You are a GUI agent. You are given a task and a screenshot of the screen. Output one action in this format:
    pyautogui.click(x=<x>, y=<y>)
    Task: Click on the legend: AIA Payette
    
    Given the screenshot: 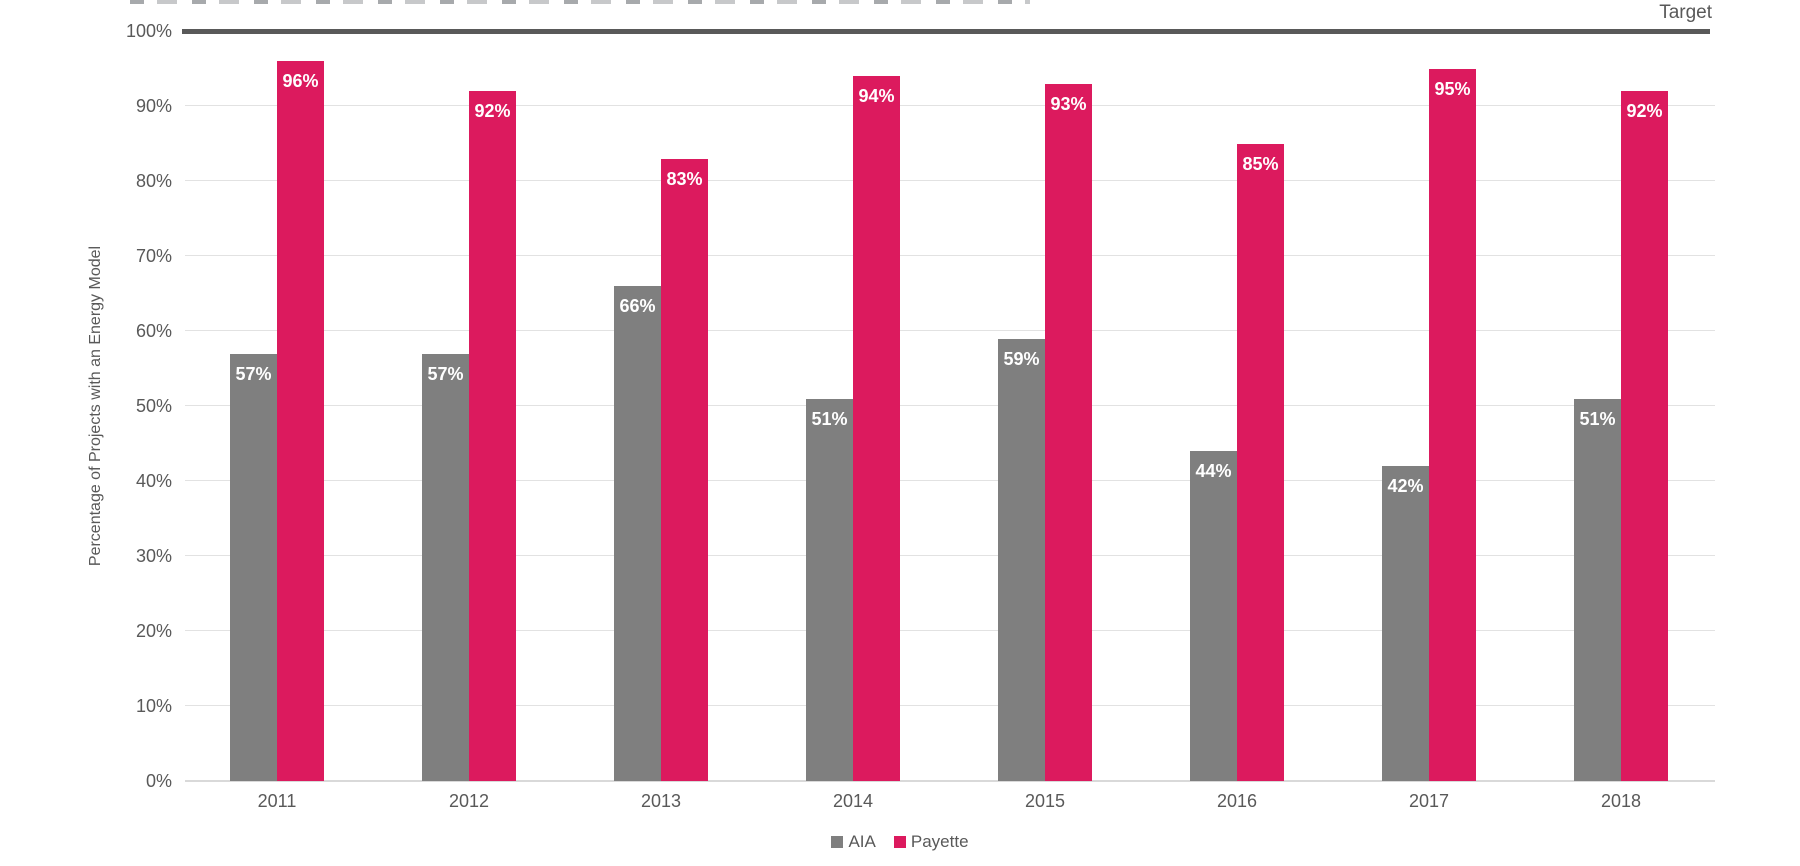 What is the action you would take?
    pyautogui.click(x=900, y=842)
    